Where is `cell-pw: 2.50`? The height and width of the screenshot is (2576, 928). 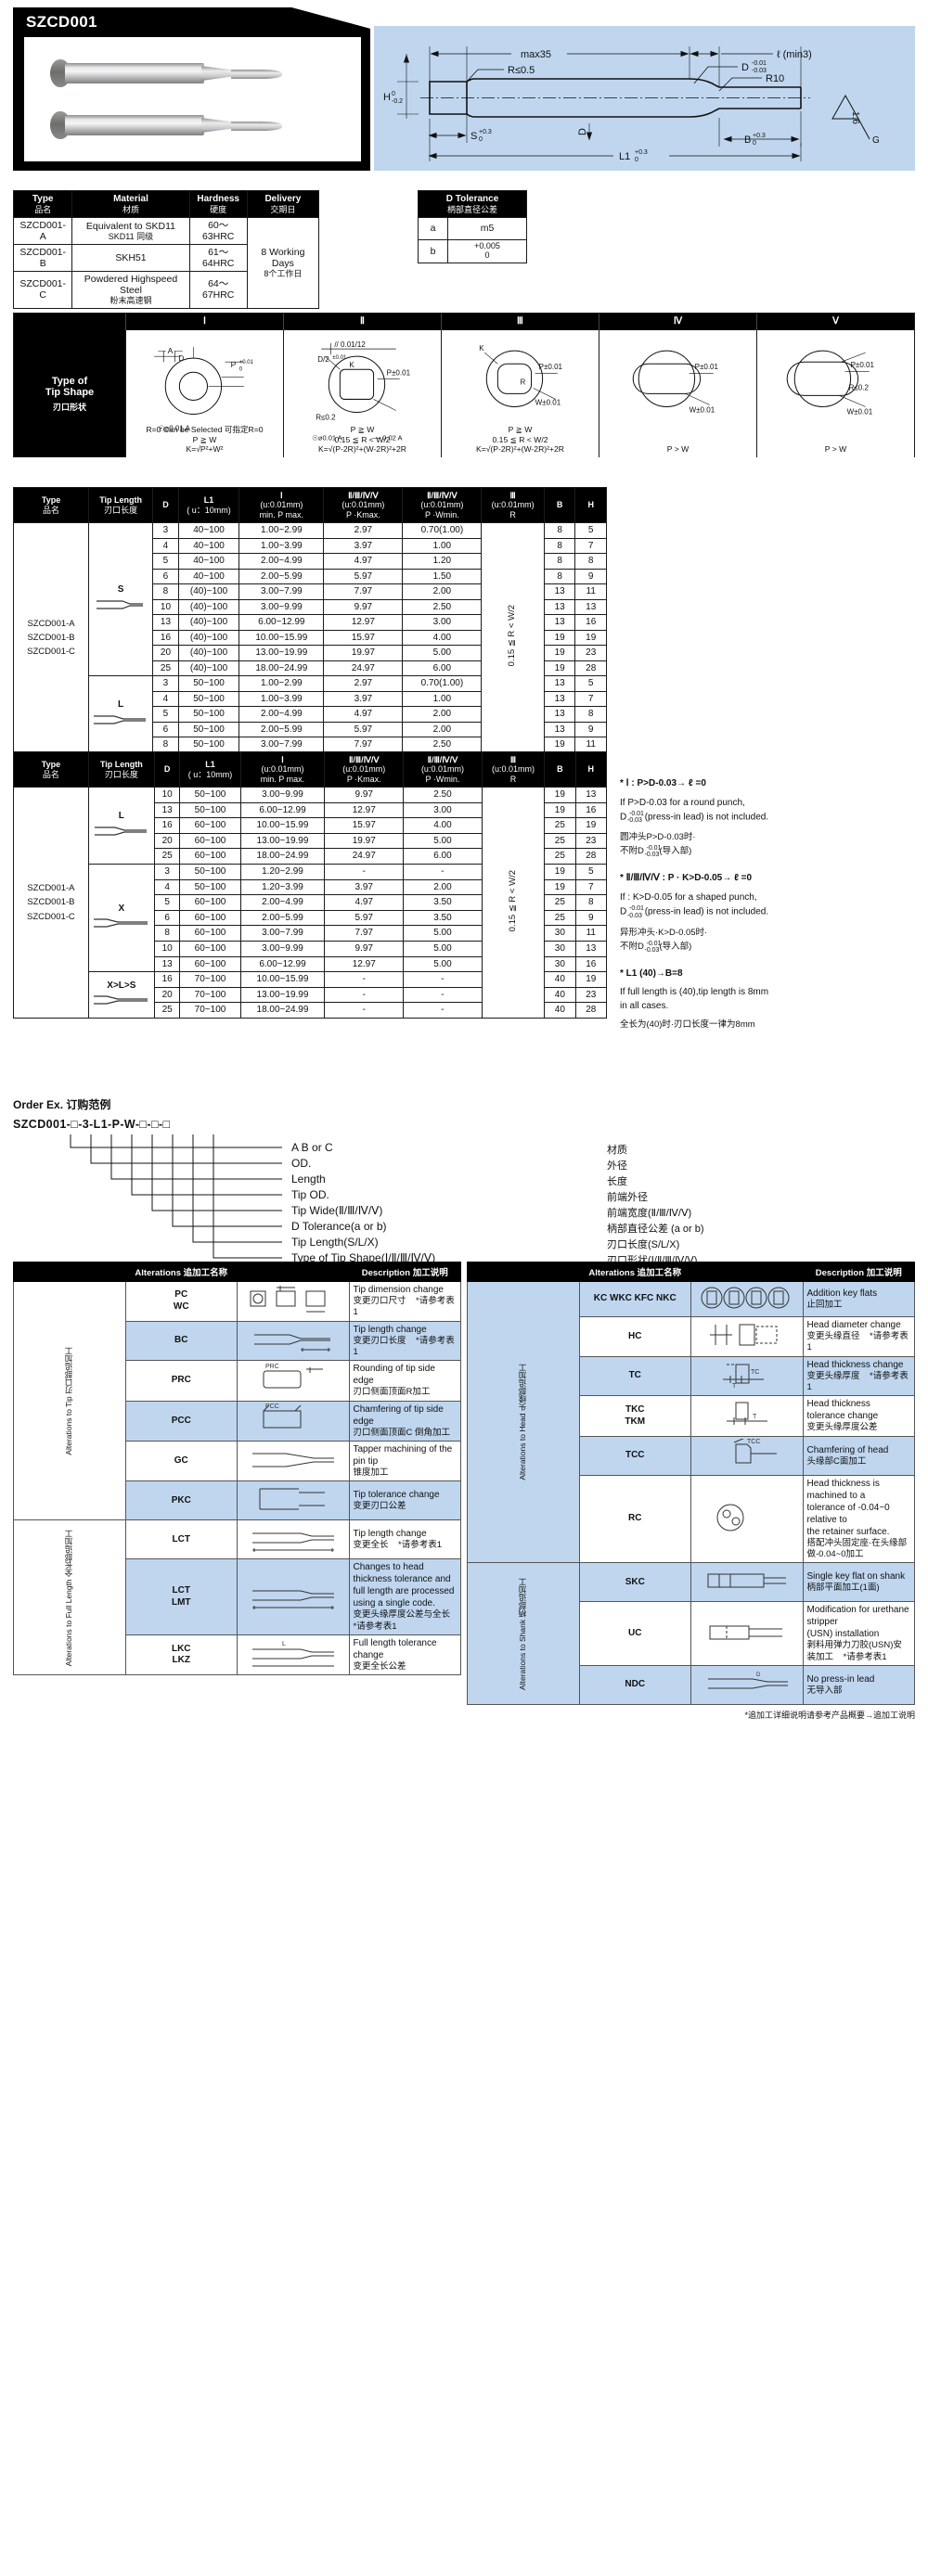
cell-pw: 2.50 is located at coordinates (443, 745).